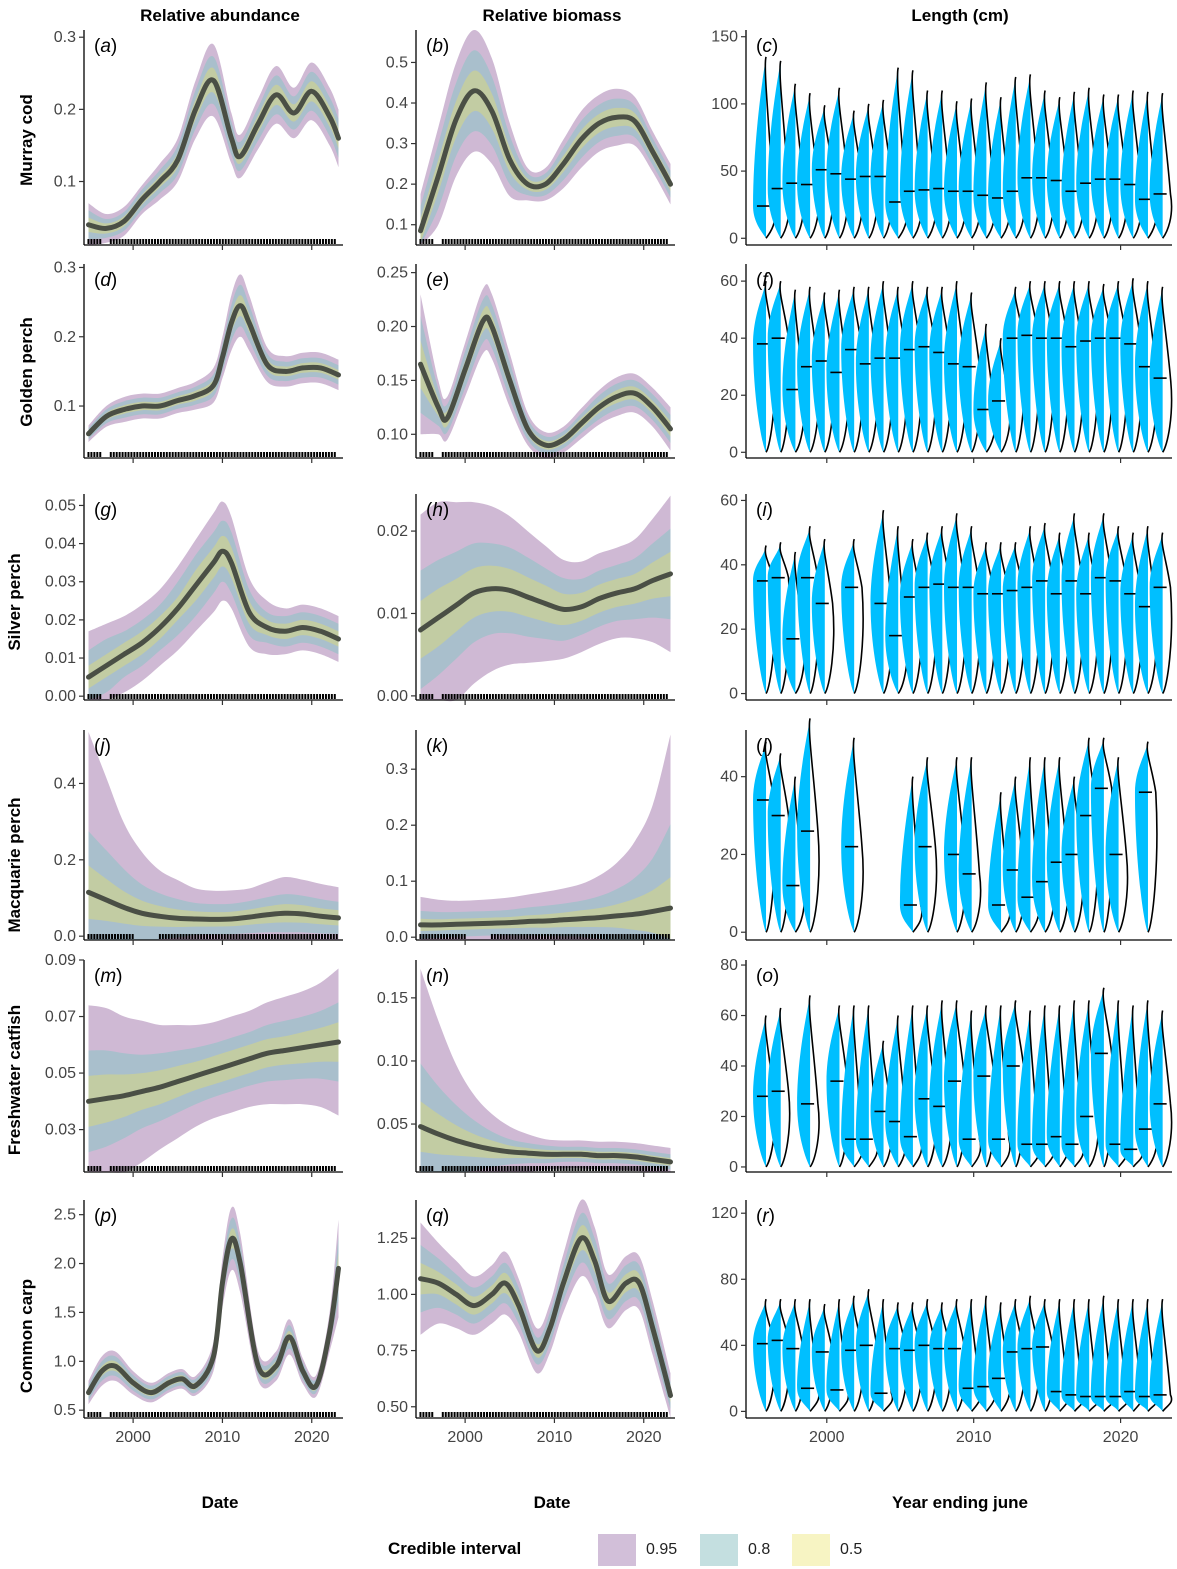 The image size is (1177, 1569). What do you see at coordinates (65, 1215) in the screenshot?
I see `y-tick-label: 2.5` at bounding box center [65, 1215].